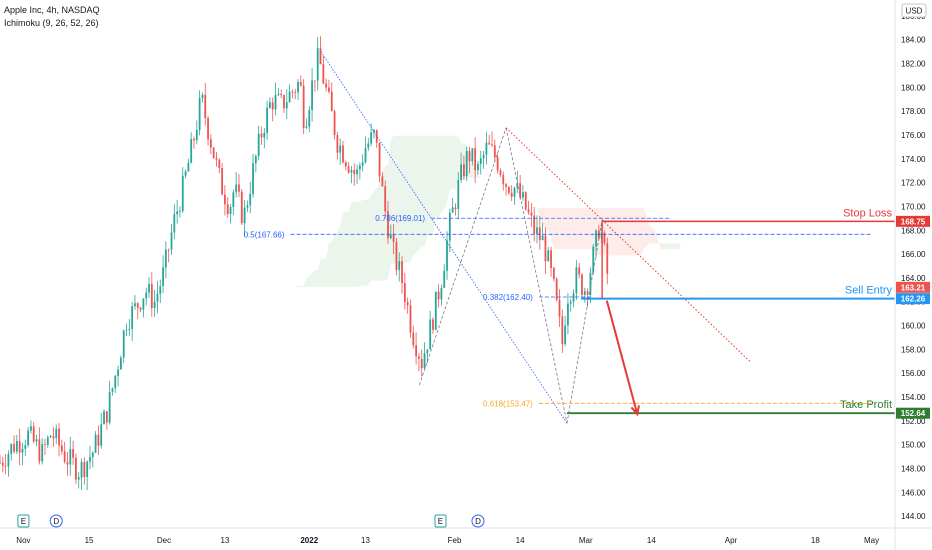 Image resolution: width=932 pixels, height=550 pixels. What do you see at coordinates (224, 540) in the screenshot?
I see `x-tick-label: 13` at bounding box center [224, 540].